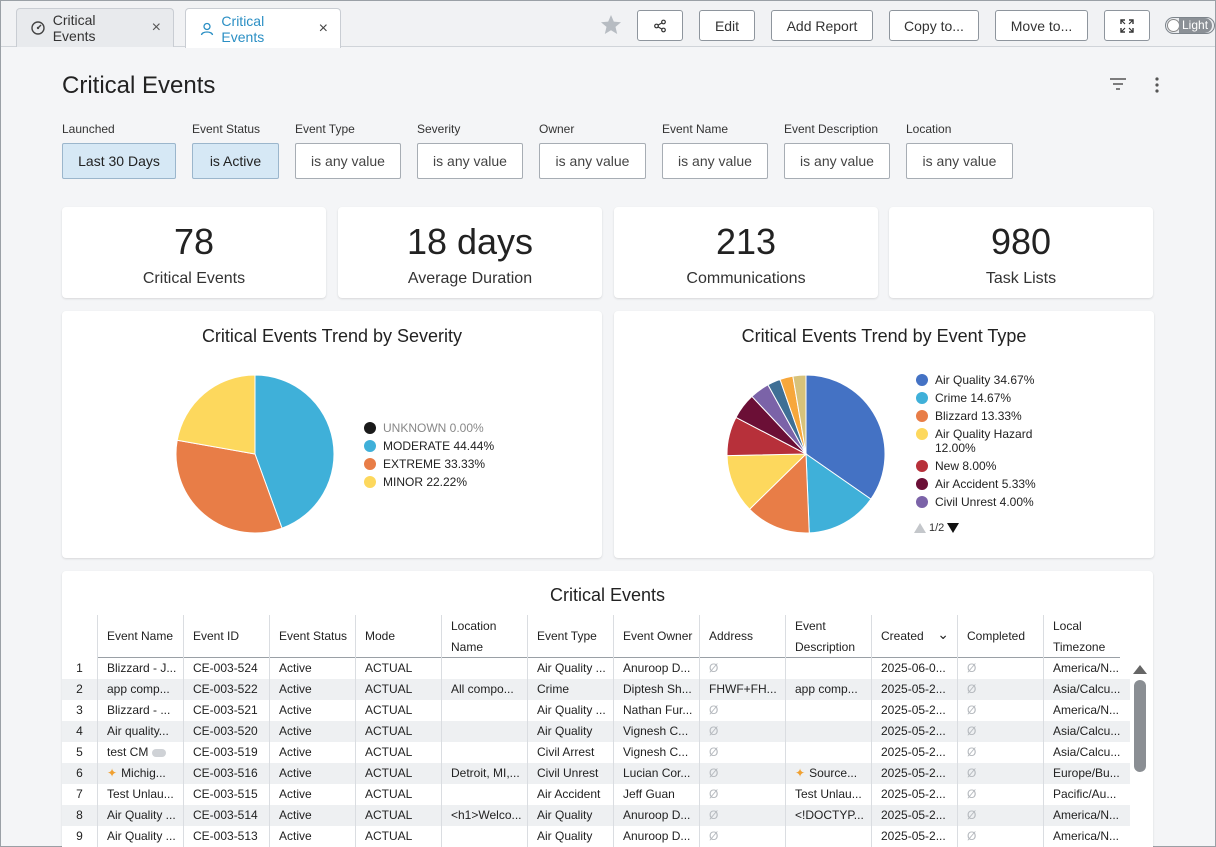 This screenshot has height=847, width=1216. Describe the element at coordinates (767, 481) in the screenshot. I see `pie-slice-air-quality-hazard` at that location.